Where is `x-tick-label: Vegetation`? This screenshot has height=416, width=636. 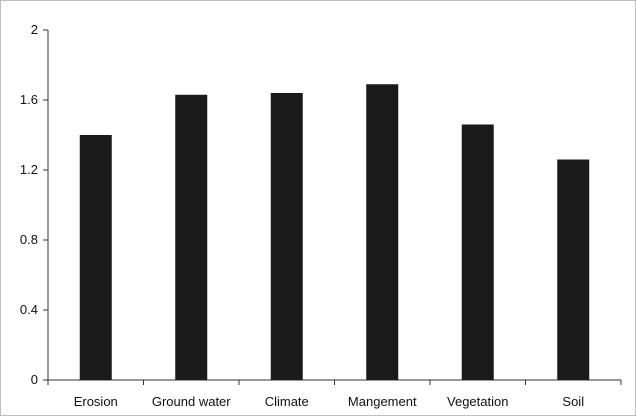 x-tick-label: Vegetation is located at coordinates (477, 401).